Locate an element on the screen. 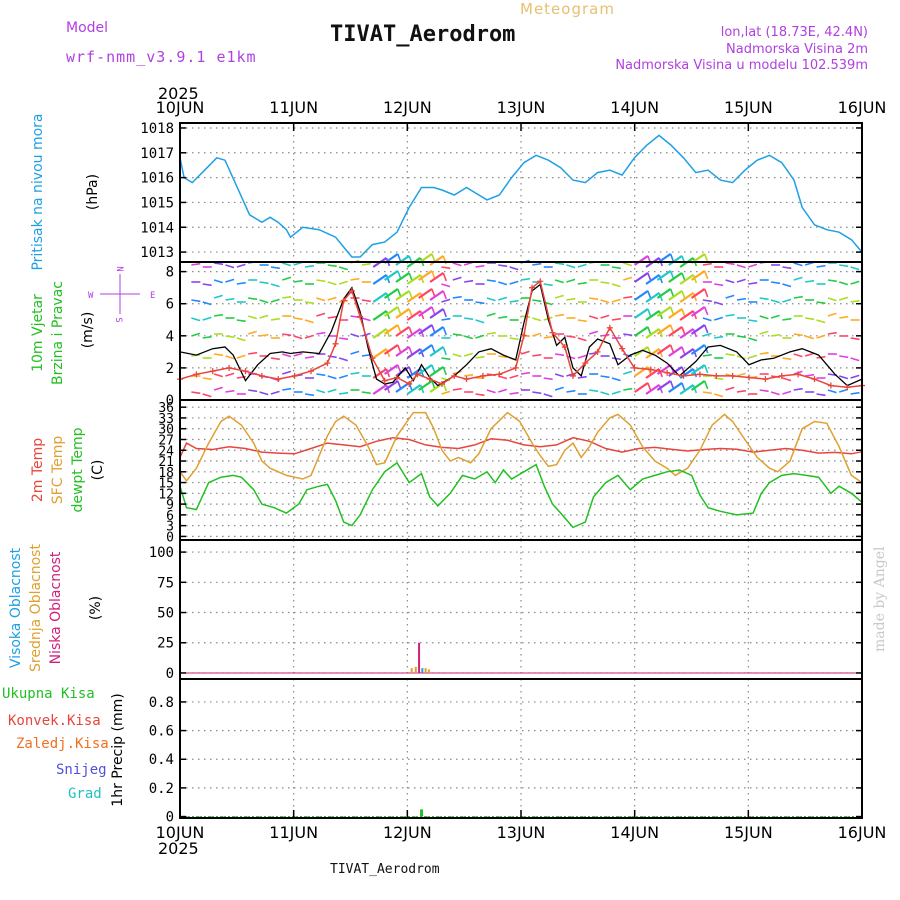 The width and height of the screenshot is (900, 900). precip-legend-label: Konvek.Kisa is located at coordinates (54, 721).